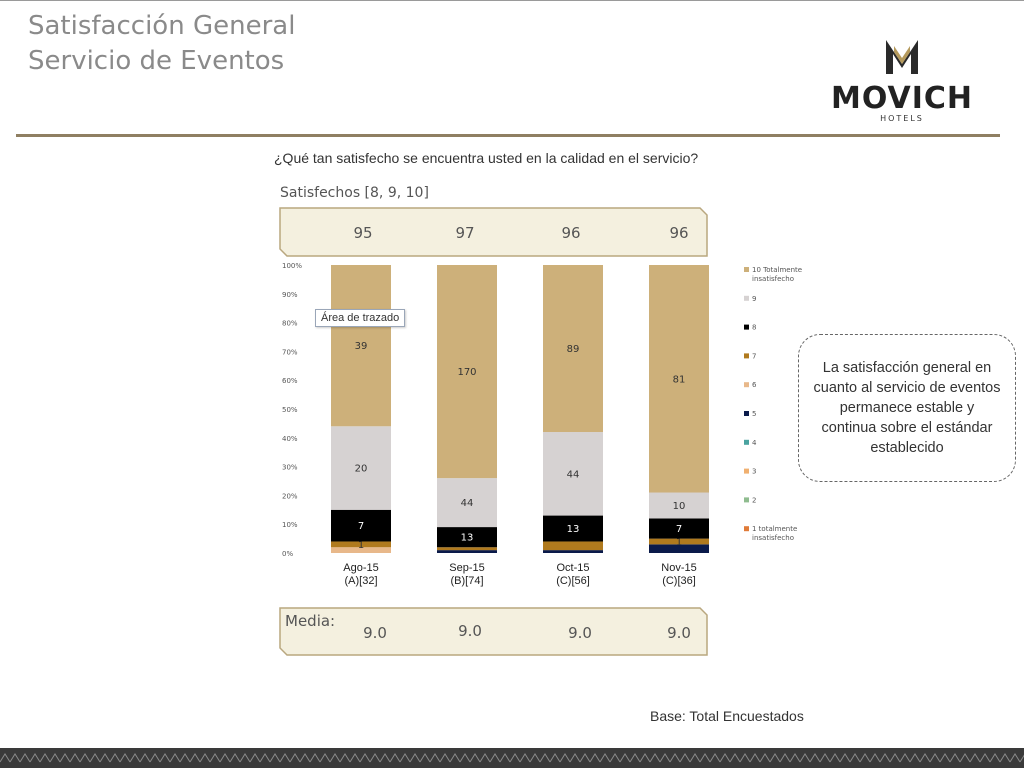 The image size is (1024, 768). Describe the element at coordinates (290, 295) in the screenshot. I see `y-tick-label: 90%` at that location.